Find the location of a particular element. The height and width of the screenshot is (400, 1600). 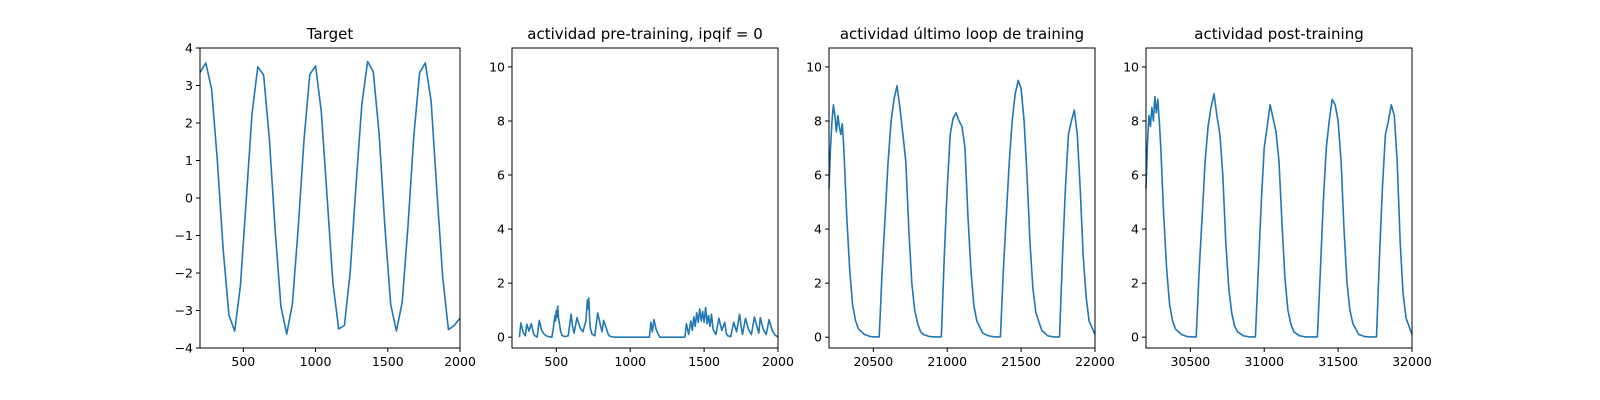

y-tick-label: −1 is located at coordinates (184, 235).